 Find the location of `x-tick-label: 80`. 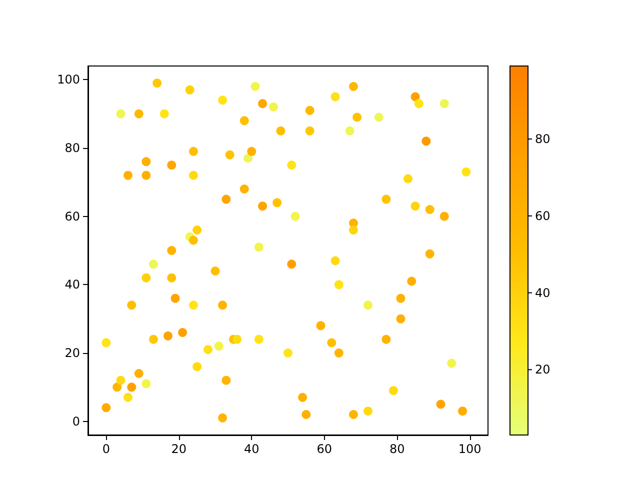

x-tick-label: 80 is located at coordinates (397, 449).